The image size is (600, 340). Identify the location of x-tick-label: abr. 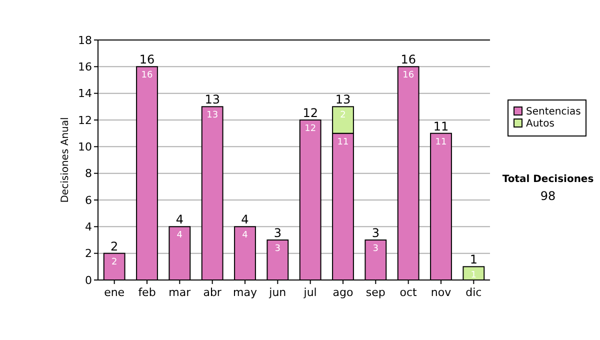
(212, 292).